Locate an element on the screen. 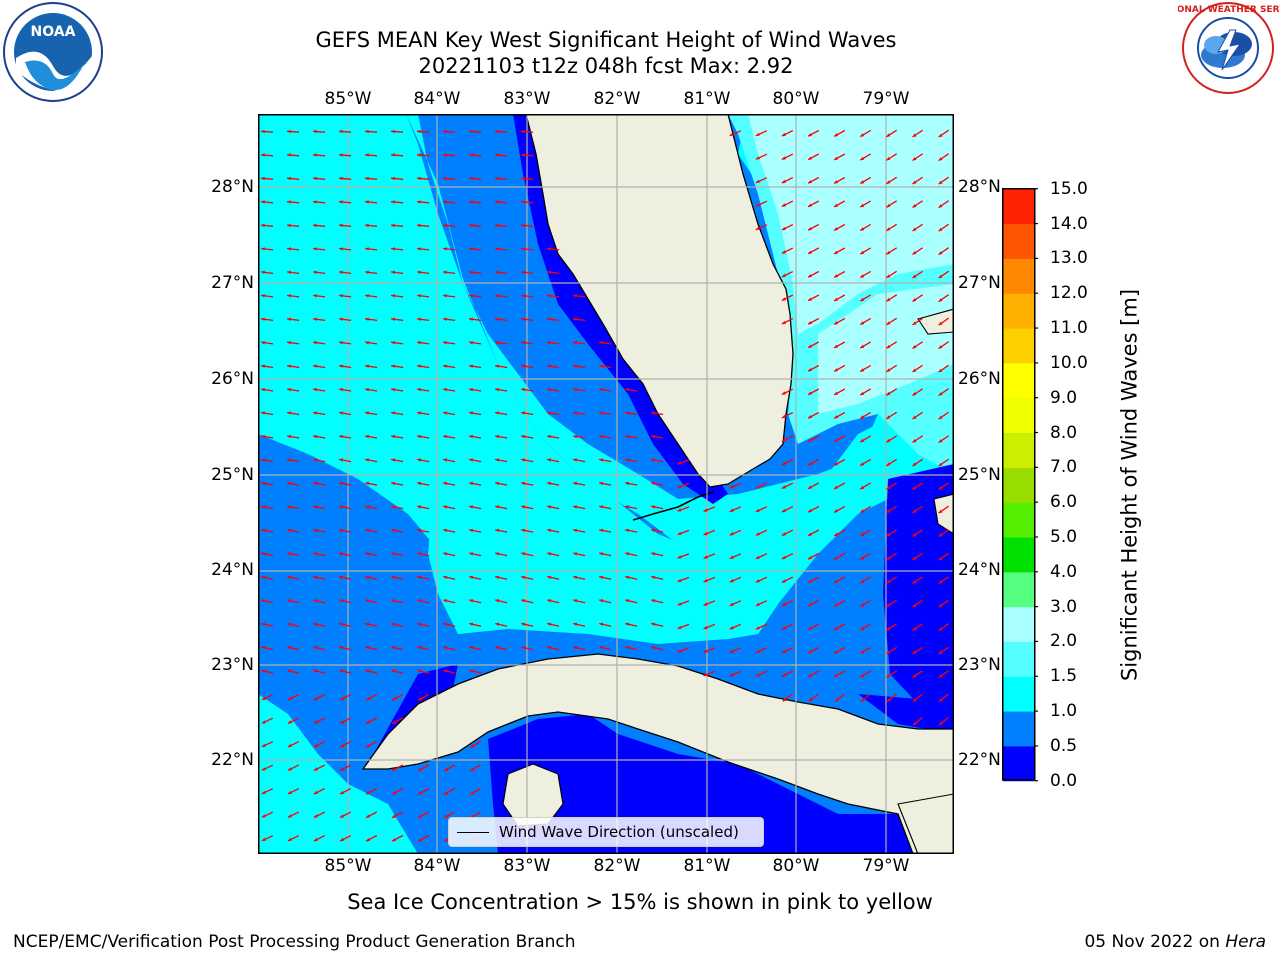 Image resolution: width=1280 pixels, height=960 pixels. bahamas-andros is located at coordinates (943, 514).